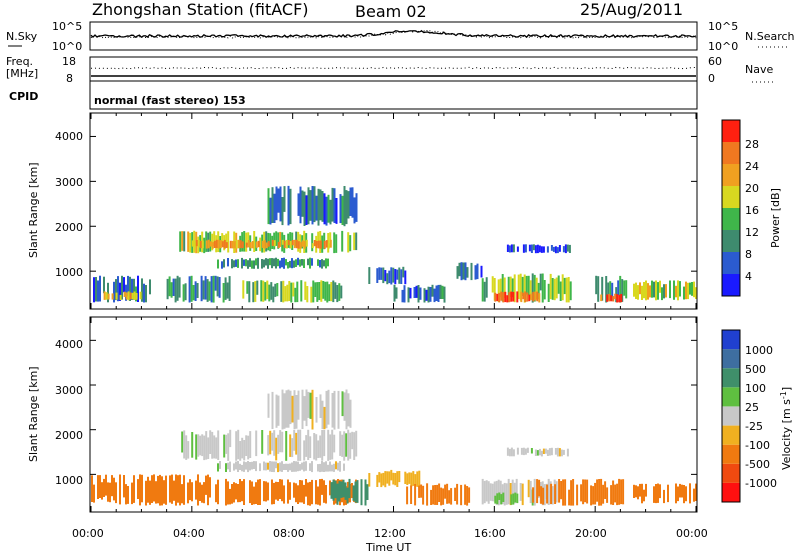 The width and height of the screenshot is (800, 558). I want to click on noise-left-tick-bottom: 10^0, so click(67, 46).